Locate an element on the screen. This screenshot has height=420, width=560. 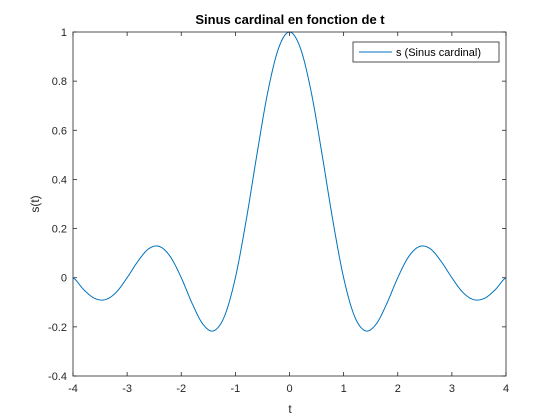
y-tick-label: 1 is located at coordinates (64, 33).